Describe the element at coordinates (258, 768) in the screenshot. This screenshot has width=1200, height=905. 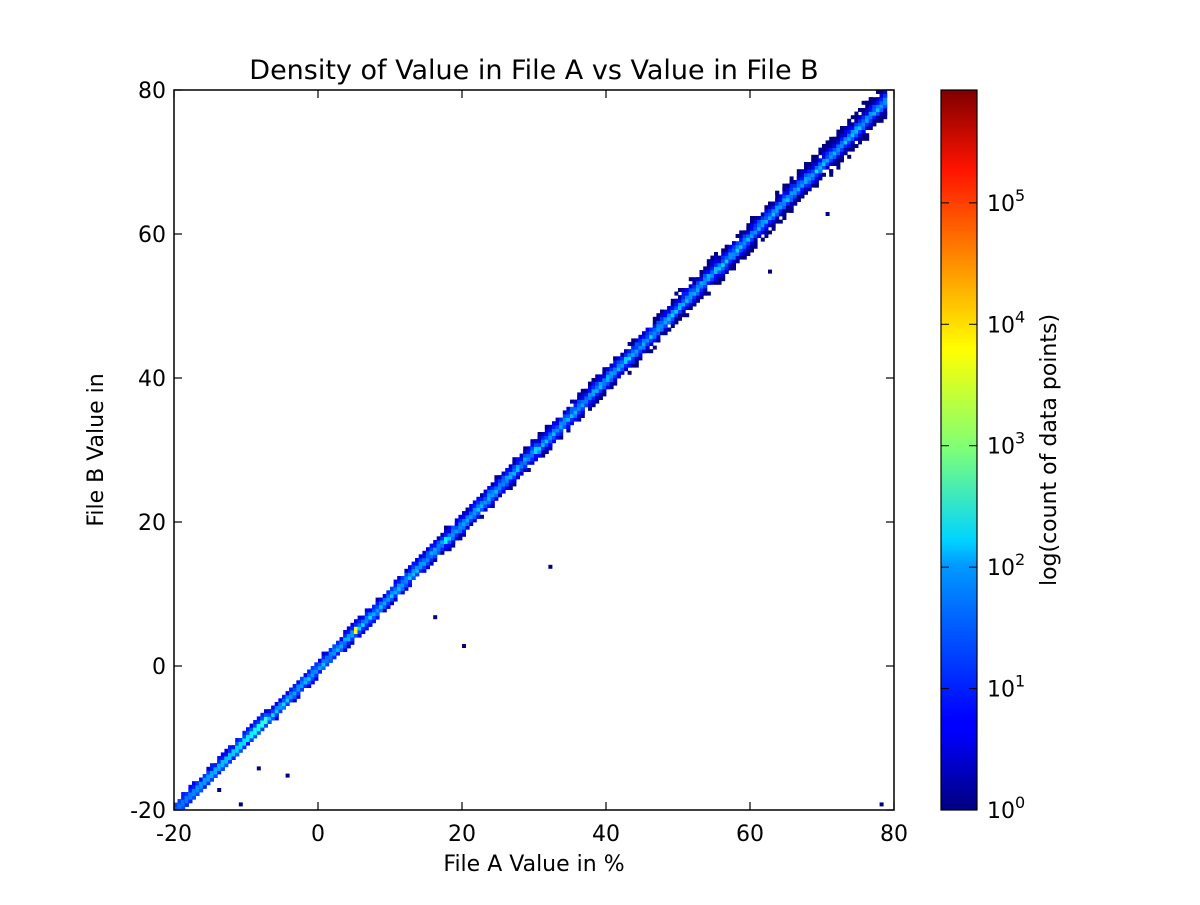
I see `outlier-cell` at that location.